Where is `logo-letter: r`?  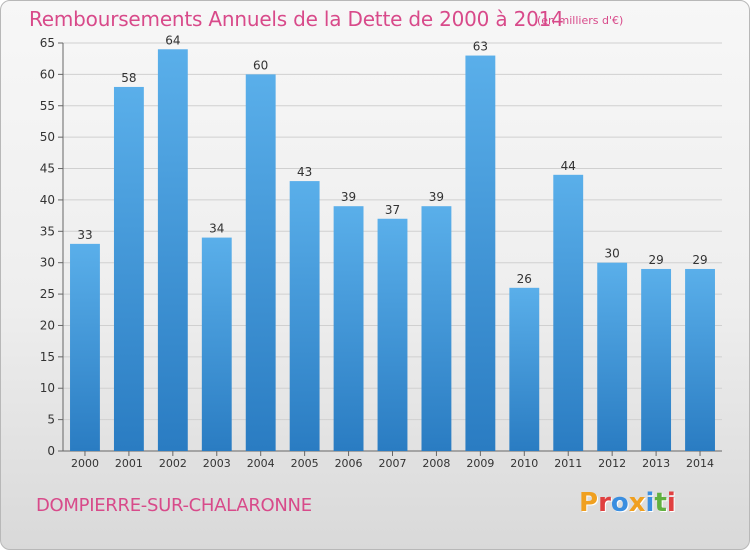
logo-letter: r is located at coordinates (604, 503).